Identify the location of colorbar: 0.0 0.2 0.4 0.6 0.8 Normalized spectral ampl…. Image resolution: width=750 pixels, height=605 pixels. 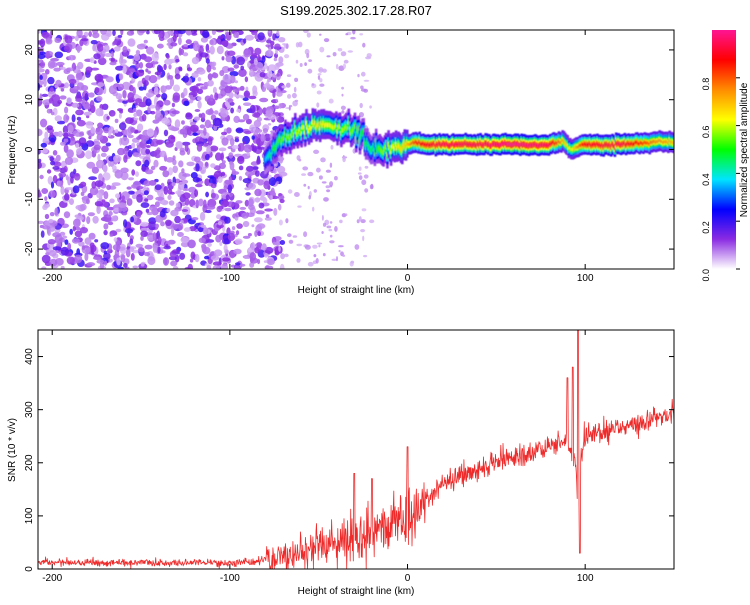
(725, 156).